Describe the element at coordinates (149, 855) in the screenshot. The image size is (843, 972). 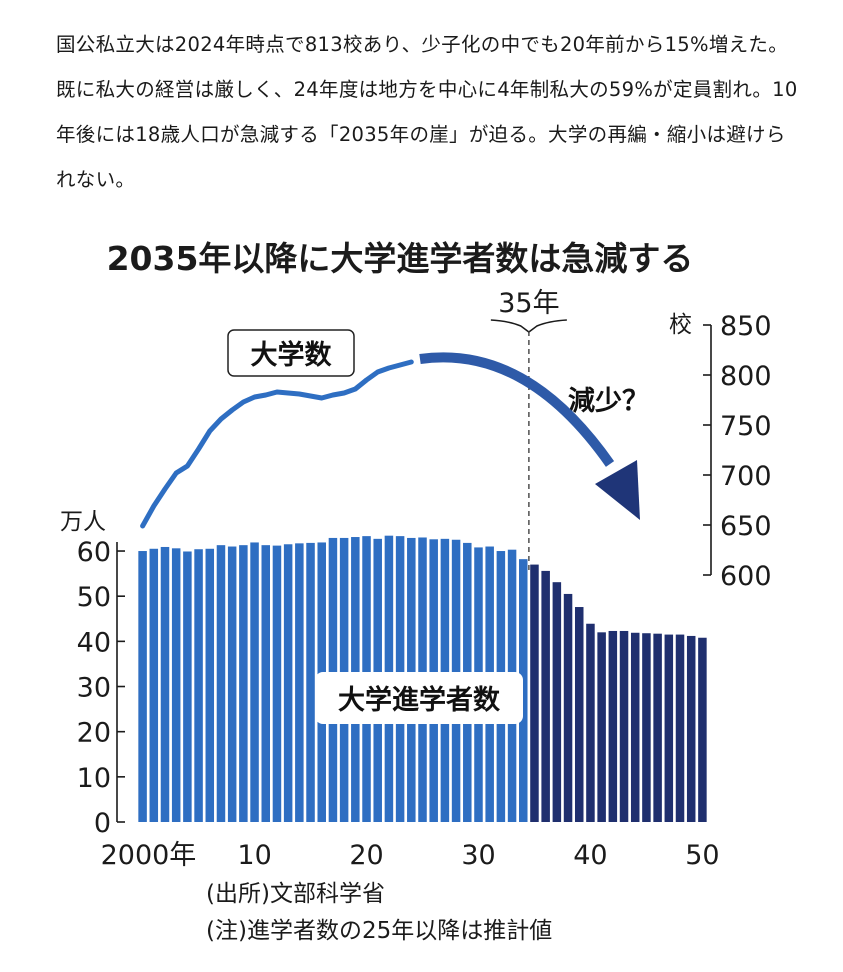
I see `x-tick-label: 2000年` at that location.